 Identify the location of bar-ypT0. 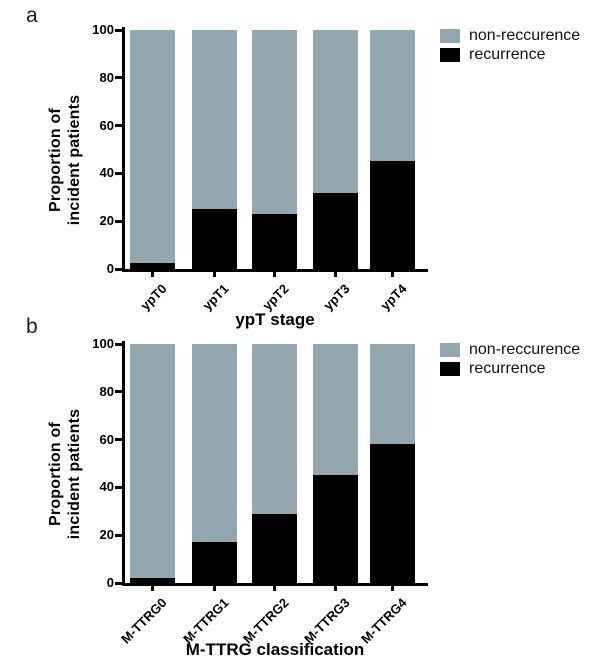
(152, 149).